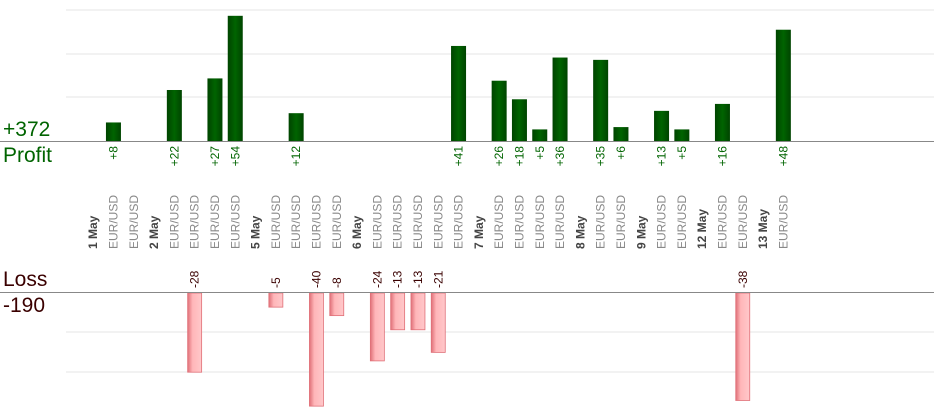  What do you see at coordinates (377, 279) in the screenshot?
I see `loss-value-label: -24` at bounding box center [377, 279].